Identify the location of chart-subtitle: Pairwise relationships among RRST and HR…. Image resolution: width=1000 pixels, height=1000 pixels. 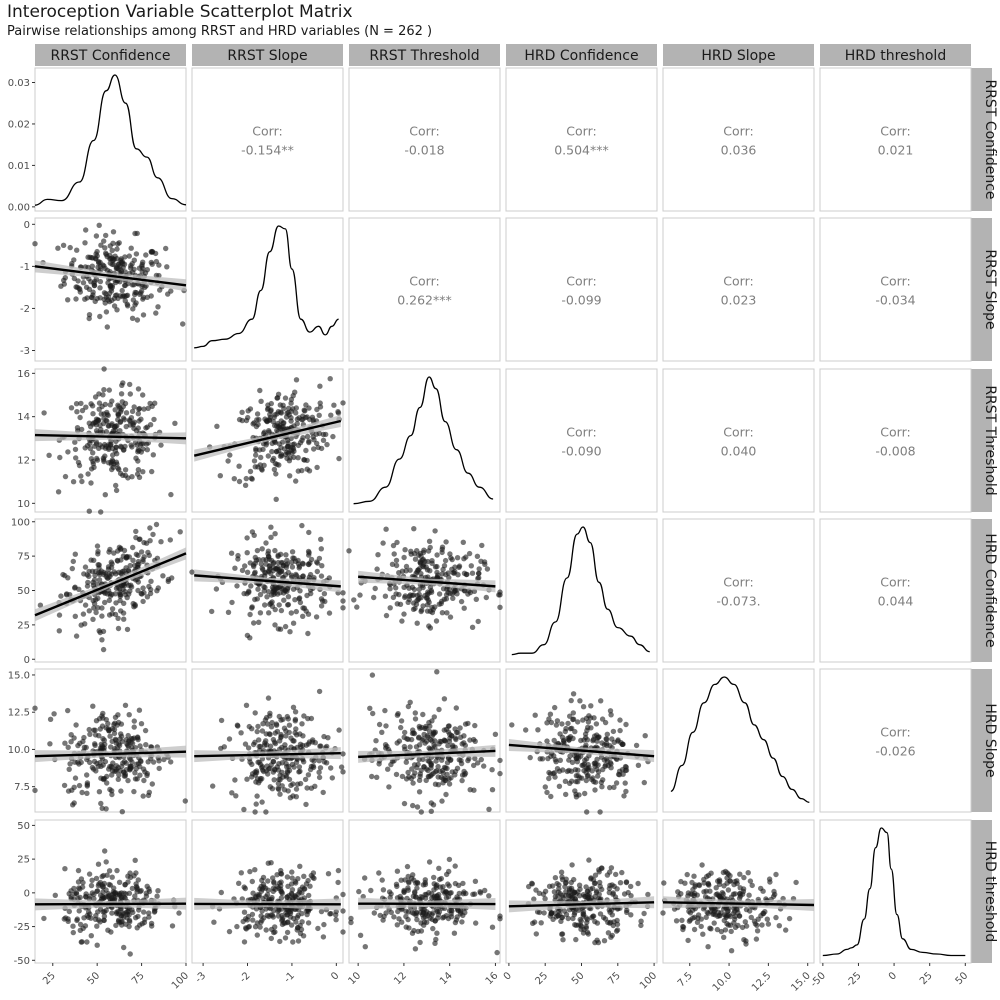
(220, 31).